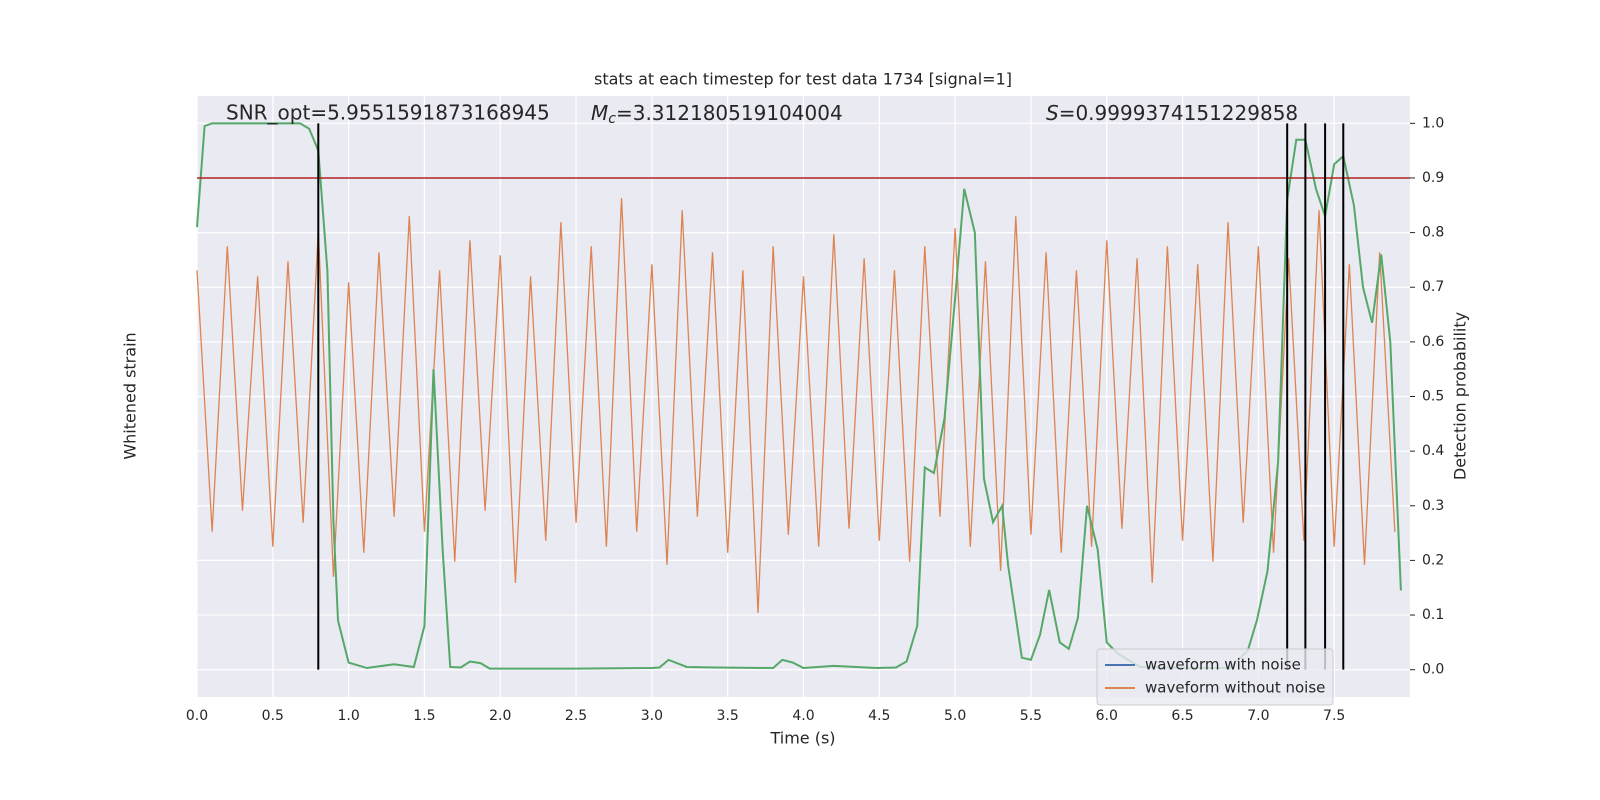 This screenshot has height=800, width=1600. What do you see at coordinates (130, 395) in the screenshot?
I see `y-axis-label: Whitened strain` at bounding box center [130, 395].